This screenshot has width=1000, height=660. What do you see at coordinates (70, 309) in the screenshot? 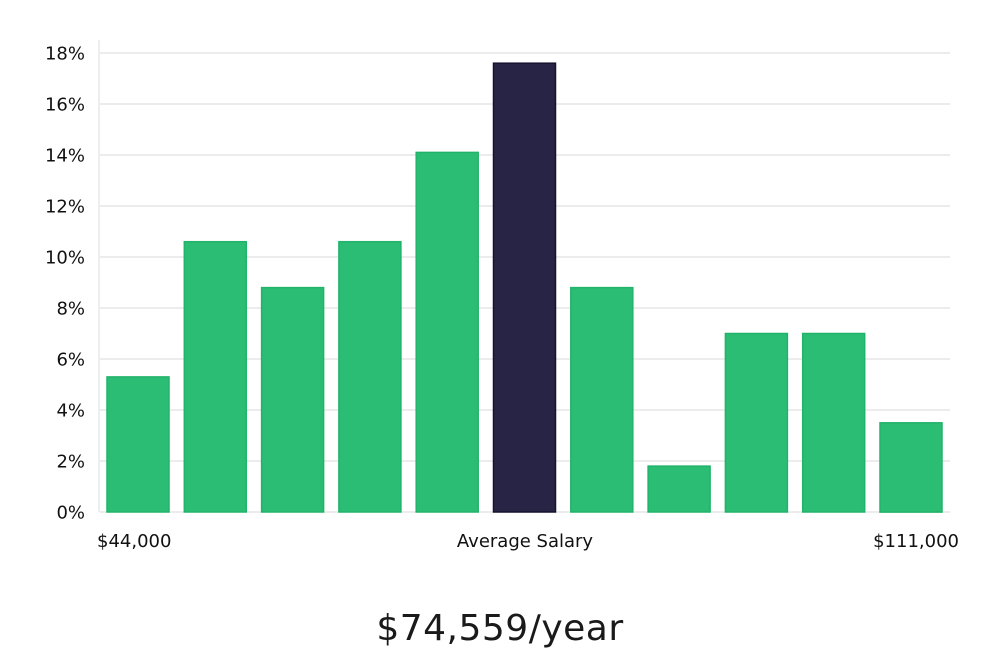
I see `y-tick-label: 8%` at bounding box center [70, 309].